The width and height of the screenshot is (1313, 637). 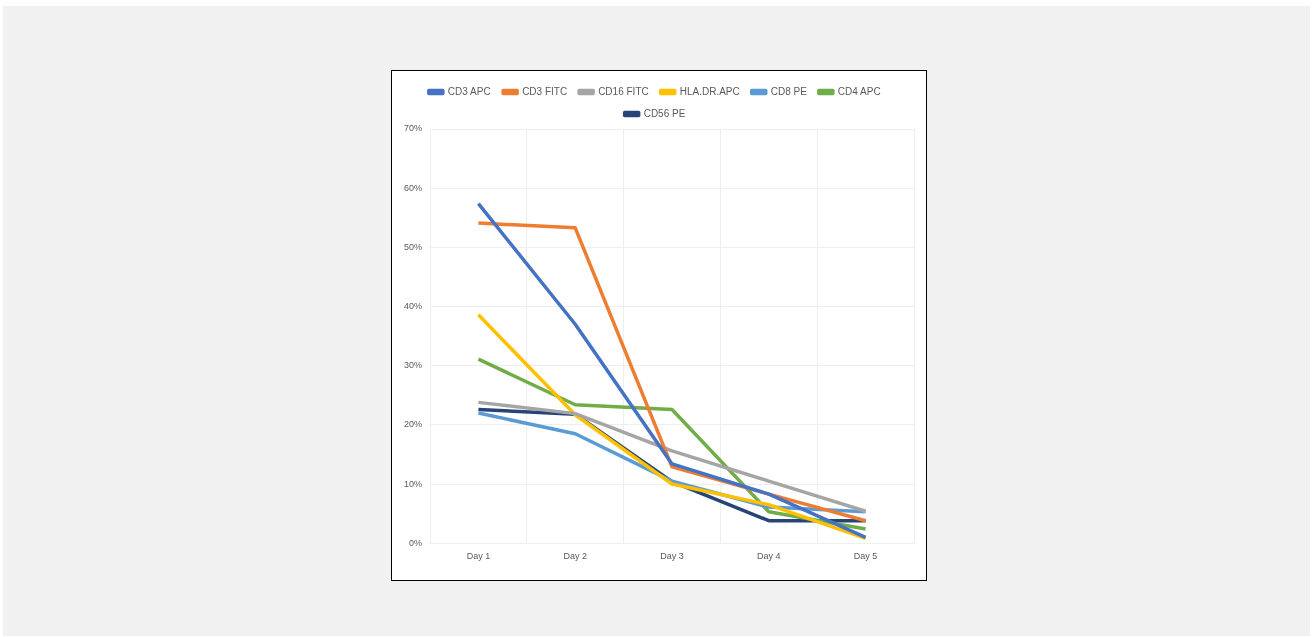 I want to click on legend-label: CD8 PE, so click(x=789, y=91).